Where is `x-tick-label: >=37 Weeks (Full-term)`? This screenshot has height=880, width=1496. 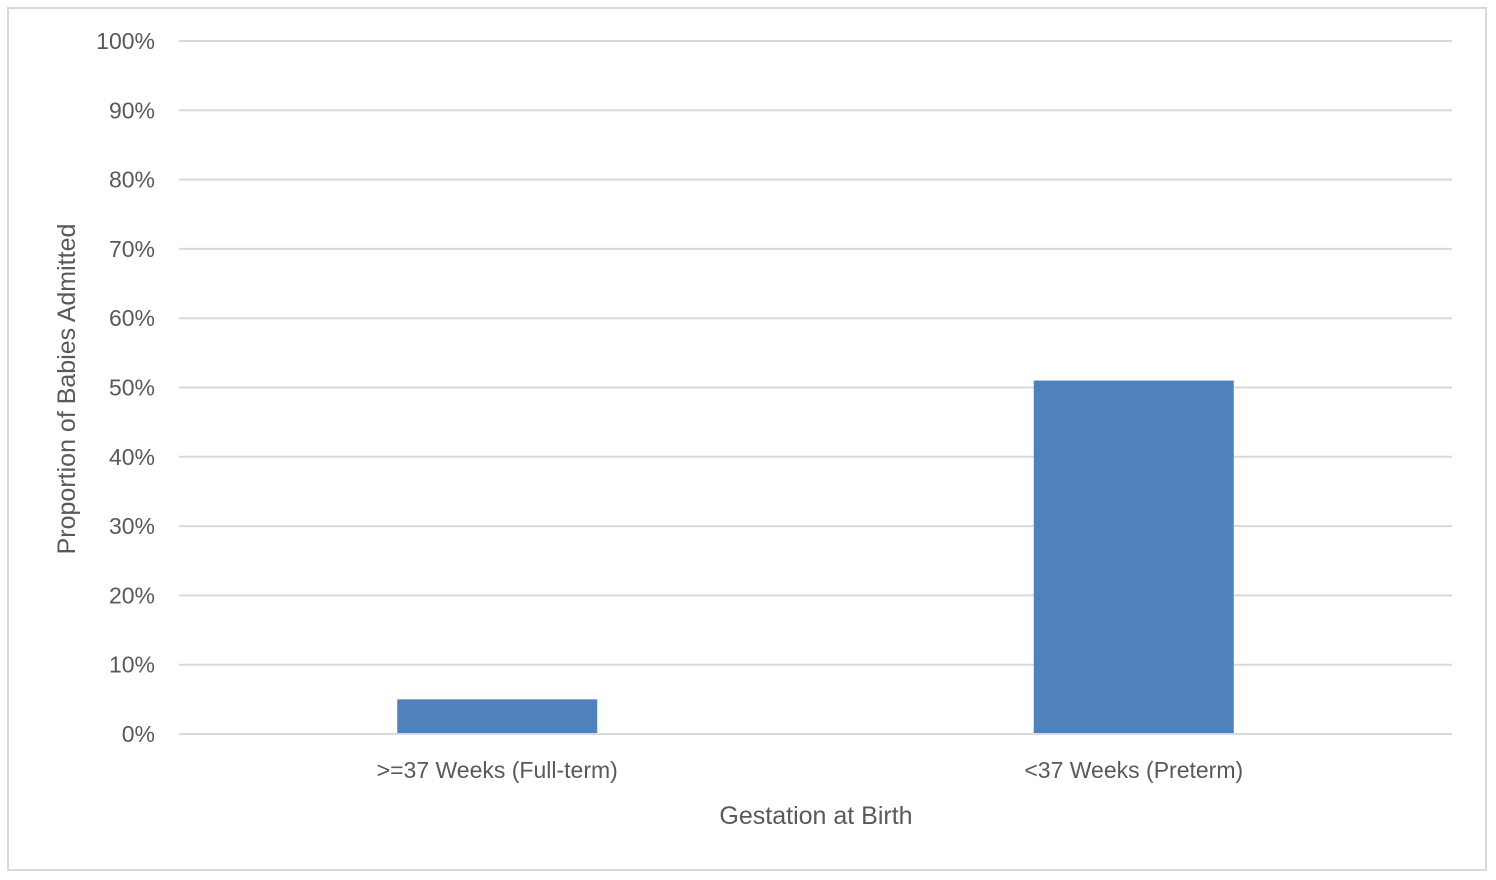 x-tick-label: >=37 Weeks (Full-term) is located at coordinates (497, 770).